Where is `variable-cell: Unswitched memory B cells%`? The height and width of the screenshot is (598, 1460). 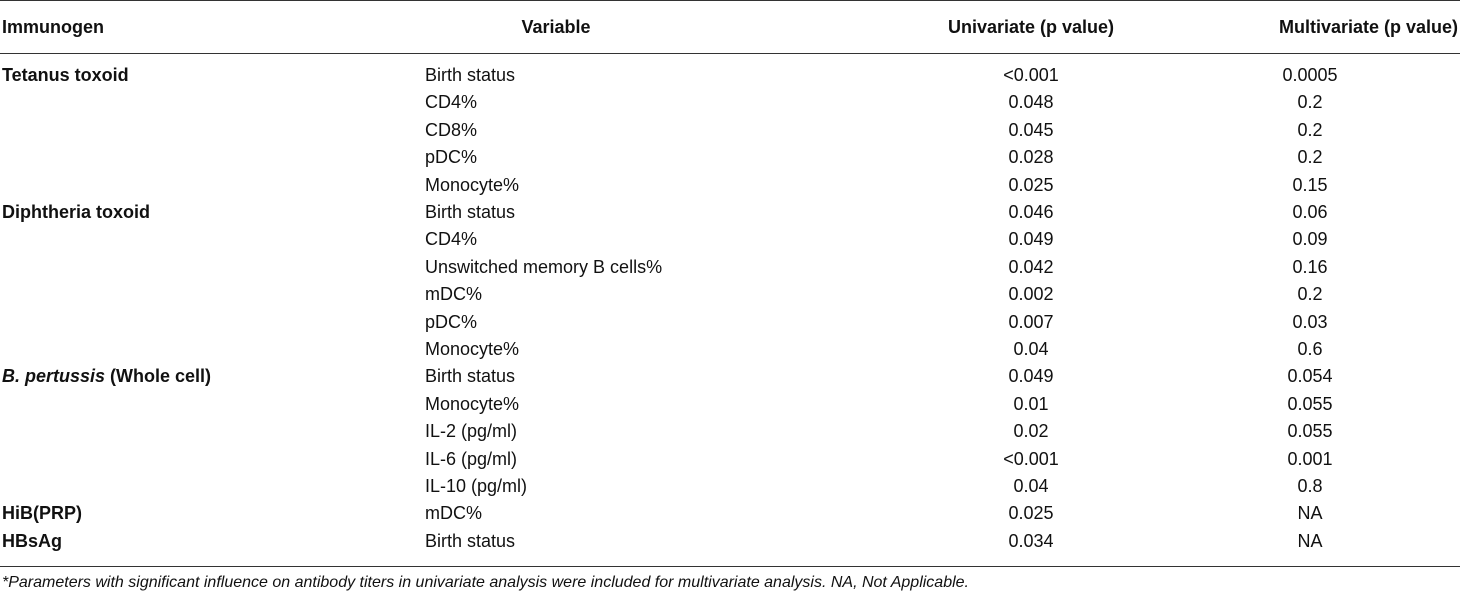
variable-cell: Unswitched memory B cells% is located at coordinates (544, 266).